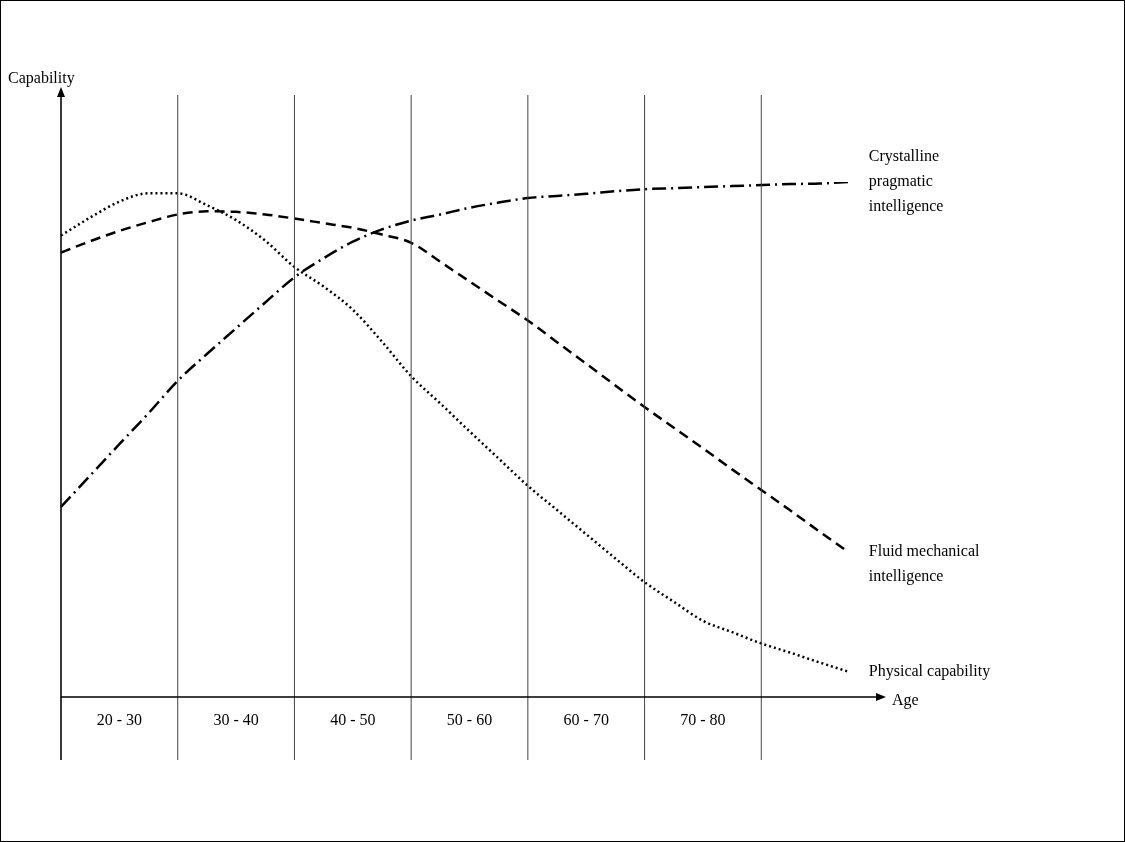  What do you see at coordinates (236, 719) in the screenshot?
I see `x-tick-label: 30 - 40` at bounding box center [236, 719].